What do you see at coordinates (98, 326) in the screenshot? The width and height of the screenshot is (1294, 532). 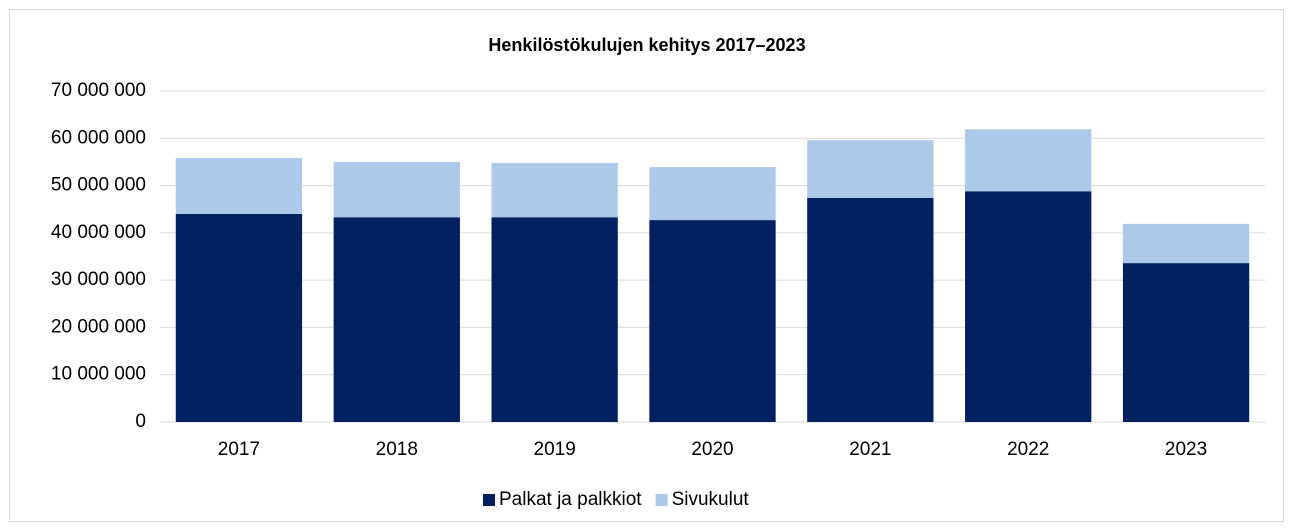 I see `y-tick-label: 20 000 000` at bounding box center [98, 326].